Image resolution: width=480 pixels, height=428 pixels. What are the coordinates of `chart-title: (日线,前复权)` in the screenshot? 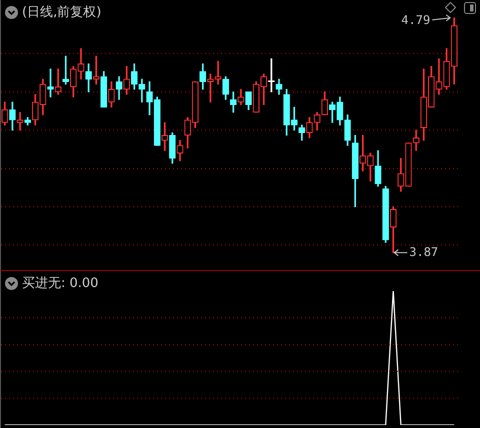 It's located at (62, 12).